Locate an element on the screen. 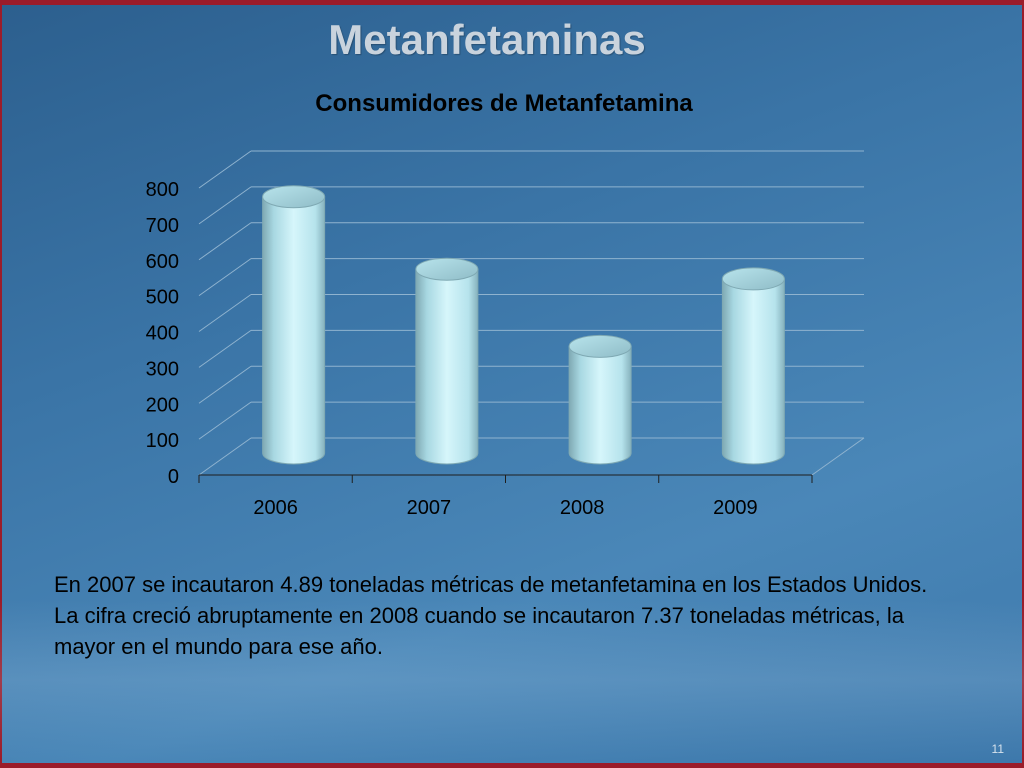 The height and width of the screenshot is (768, 1024). x-tick-label: 2009 is located at coordinates (735, 508).